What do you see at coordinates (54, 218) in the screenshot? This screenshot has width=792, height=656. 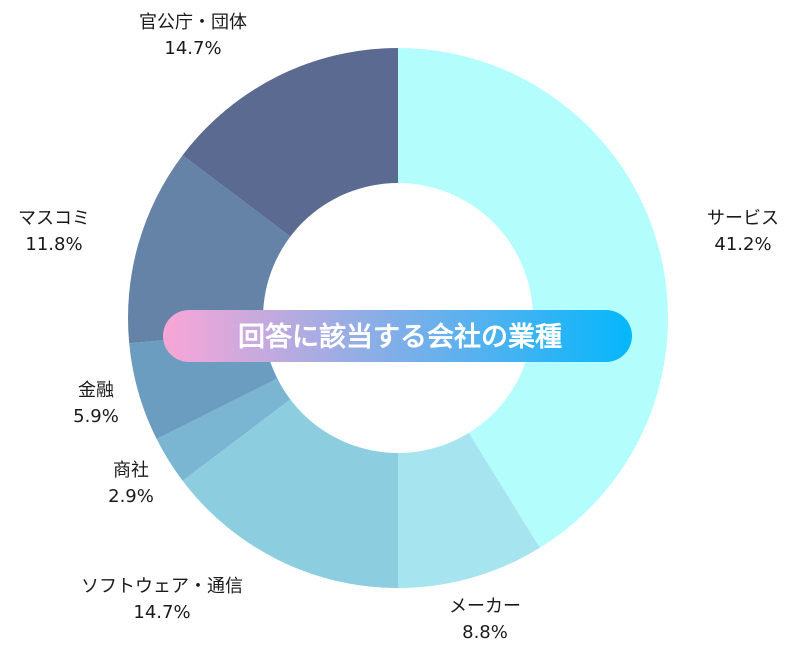 I see `slice-label-6: マスコミ` at bounding box center [54, 218].